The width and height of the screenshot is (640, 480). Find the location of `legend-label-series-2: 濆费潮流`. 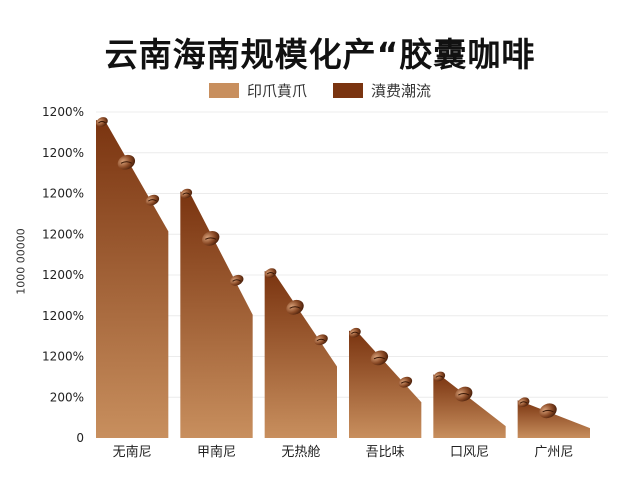

legend-label-series-2: 濆费潮流 is located at coordinates (401, 91).